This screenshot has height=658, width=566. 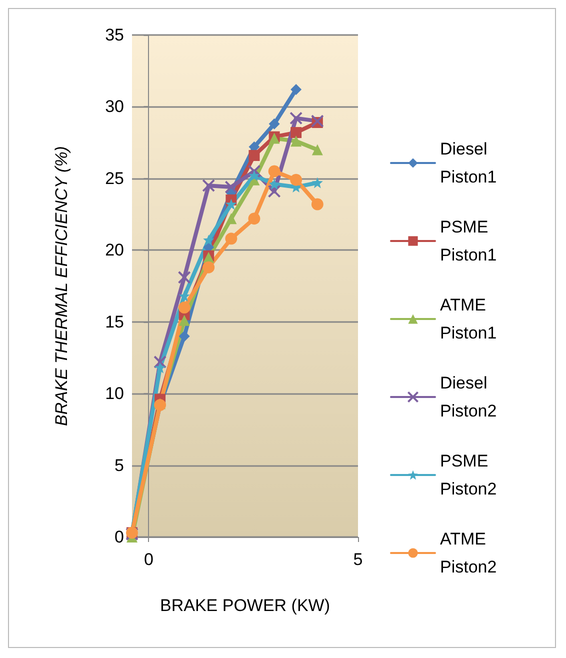 I want to click on legend-label: ATME Piston2, so click(x=468, y=553).